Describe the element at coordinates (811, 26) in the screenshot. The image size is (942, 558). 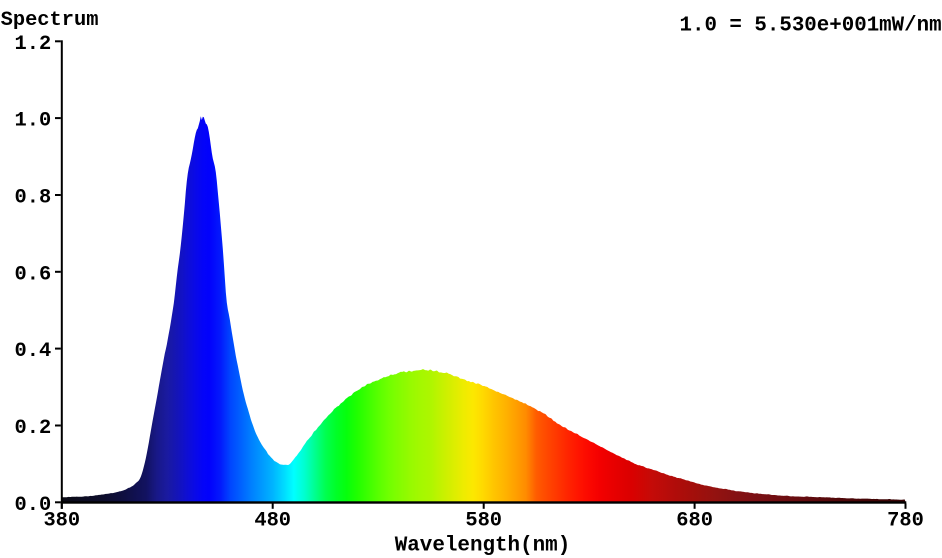
I see `svg-text: 1.0 = 5.530e+001mW/nm` at that location.